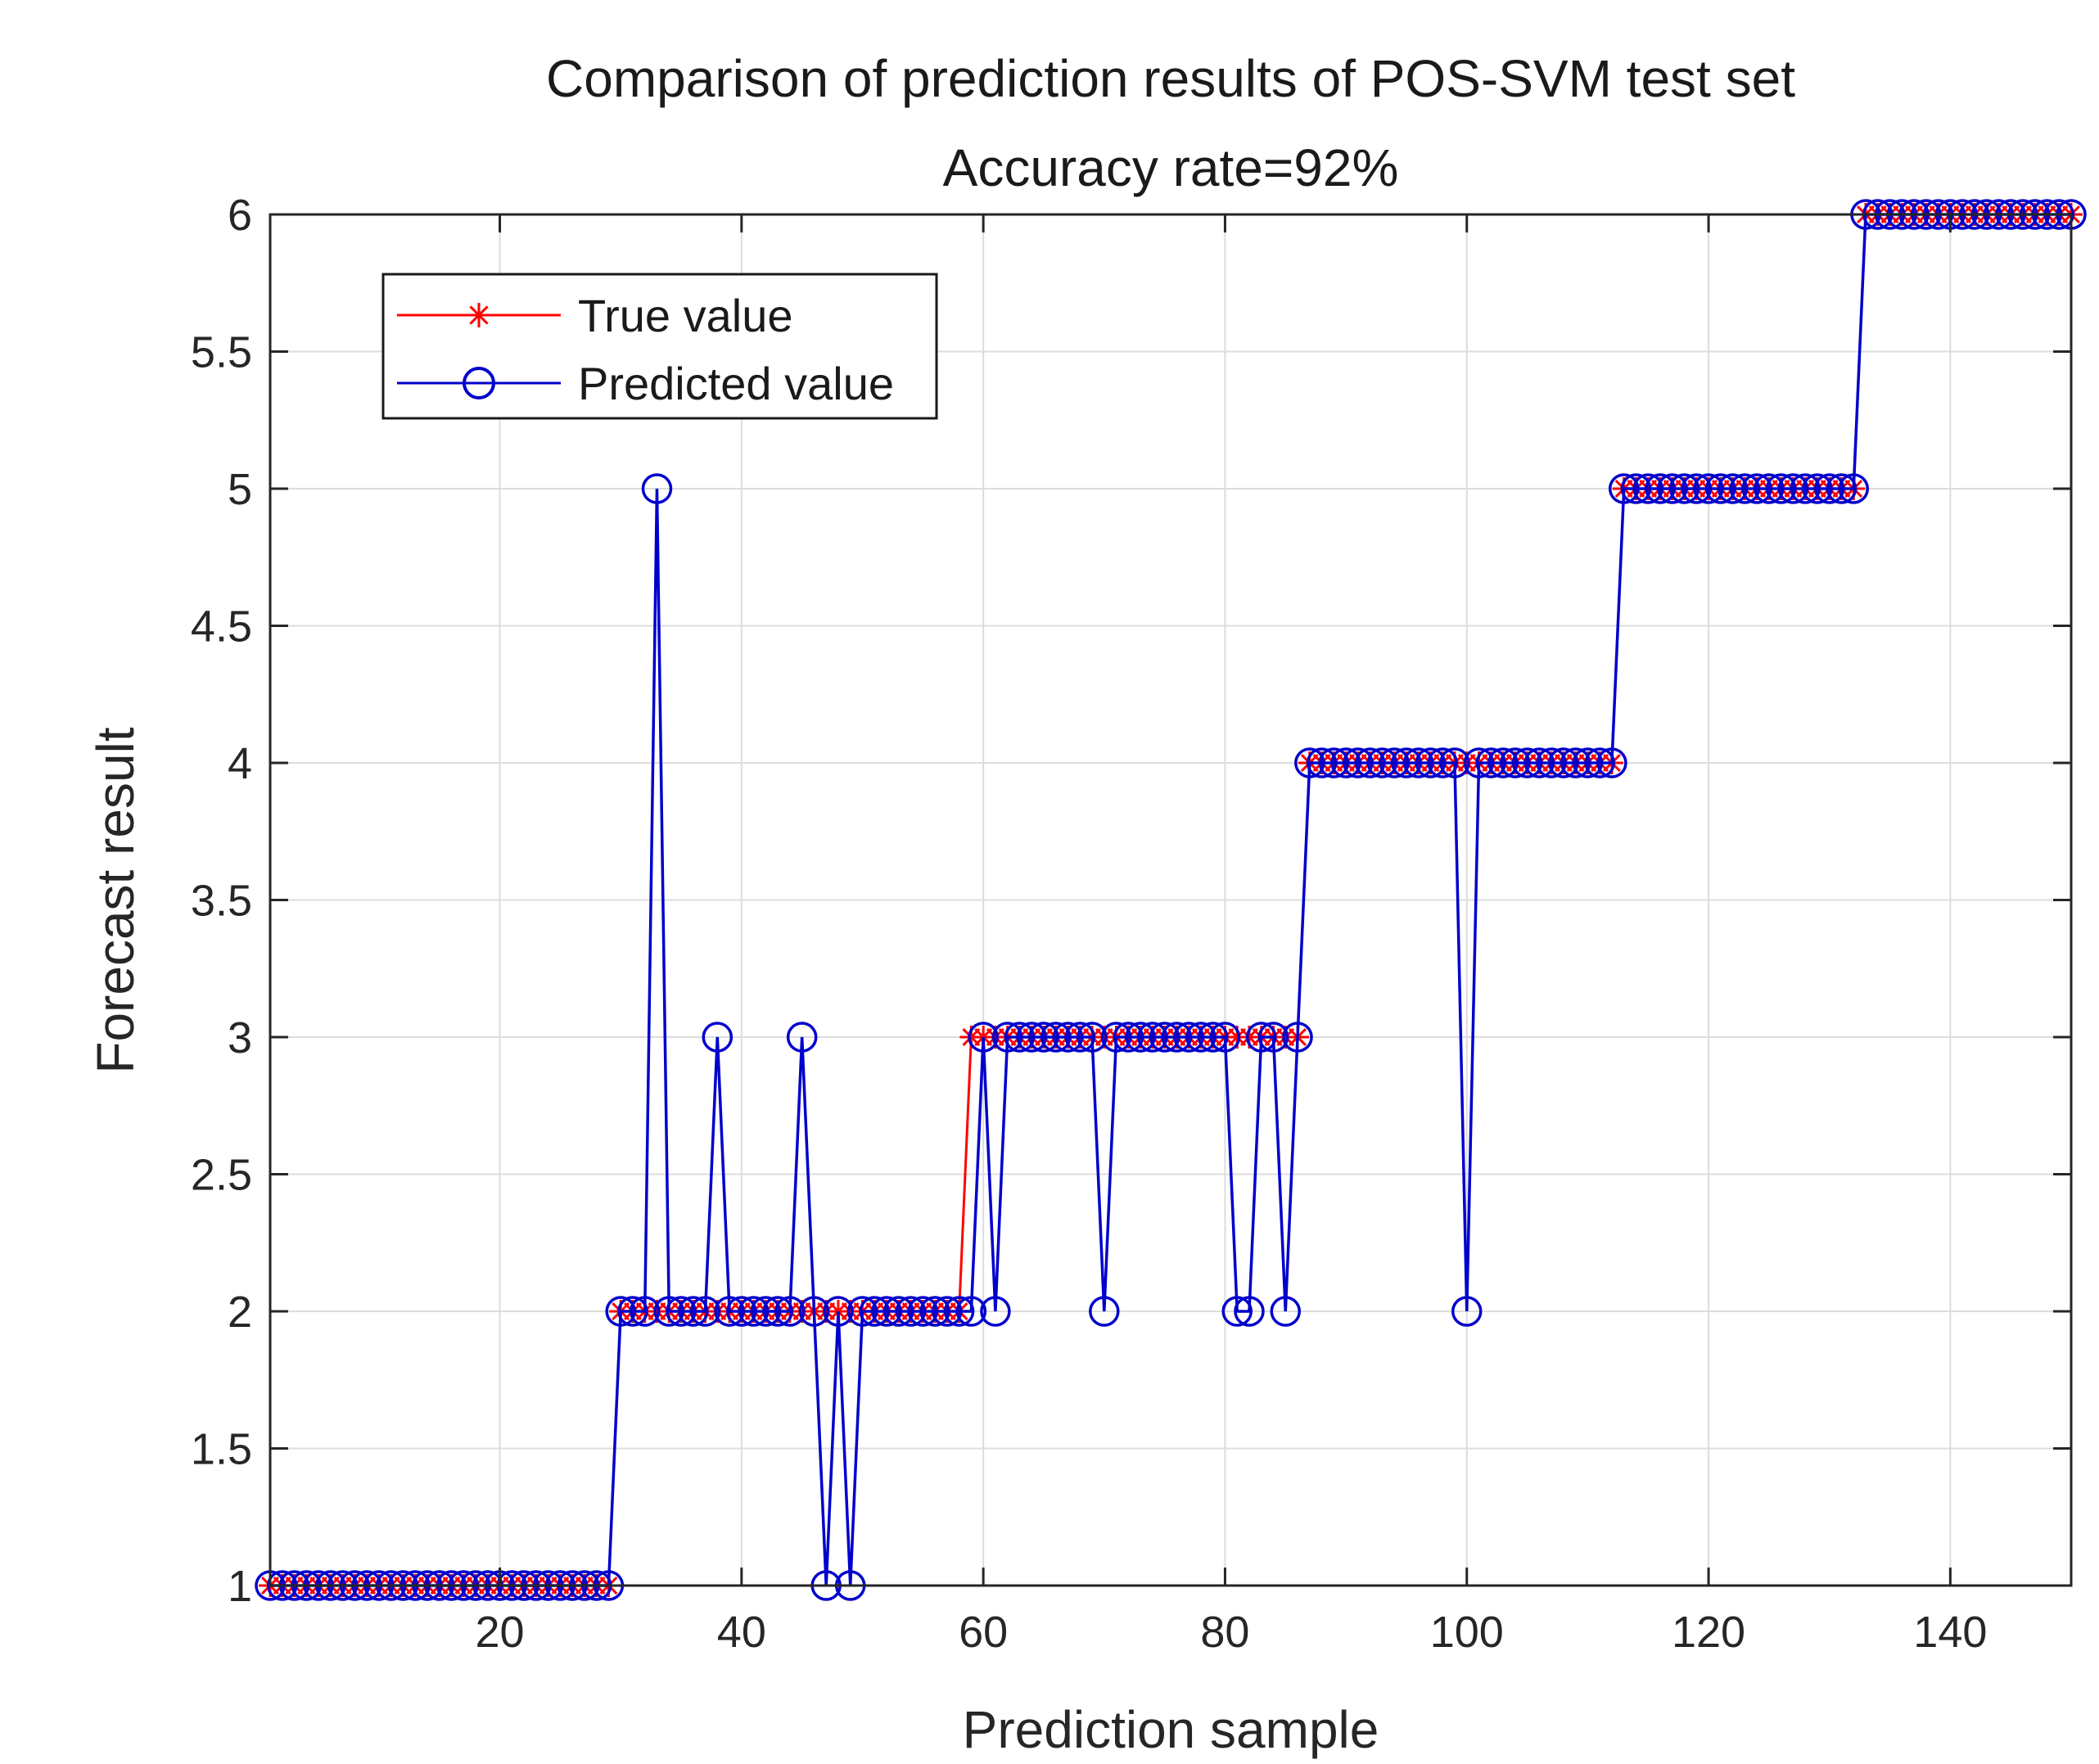  Describe the element at coordinates (240, 490) in the screenshot. I see `y-tick-label: 5` at that location.